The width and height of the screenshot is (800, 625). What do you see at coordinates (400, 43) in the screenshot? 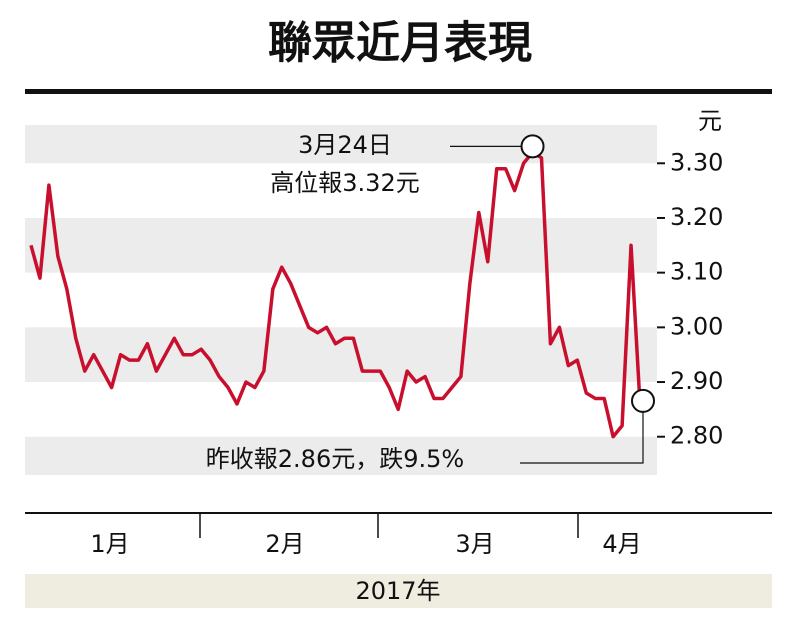
I see `chart-title: 聯眾近月表現` at bounding box center [400, 43].